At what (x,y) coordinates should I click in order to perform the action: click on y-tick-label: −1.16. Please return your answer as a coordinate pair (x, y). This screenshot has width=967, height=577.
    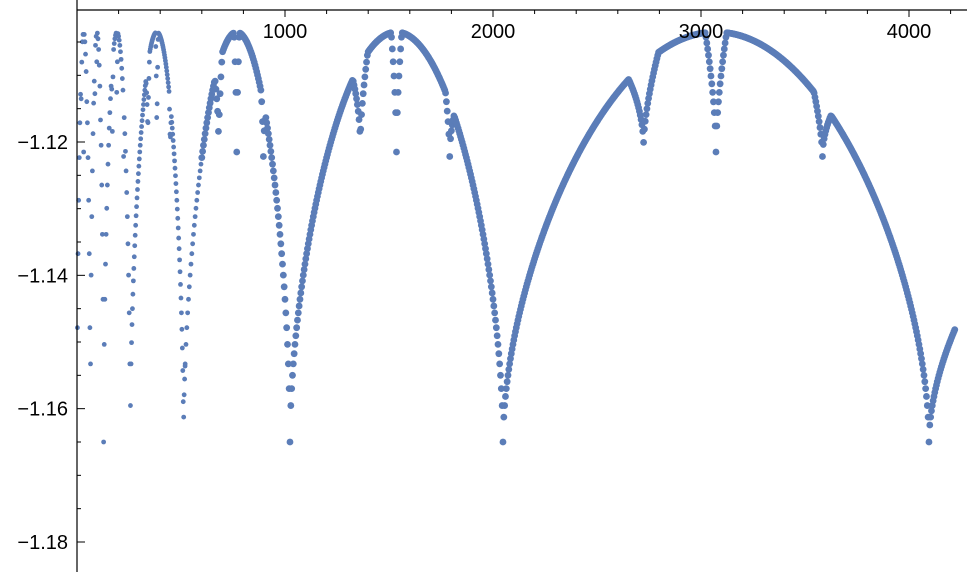
    Looking at the image, I should click on (42, 410).